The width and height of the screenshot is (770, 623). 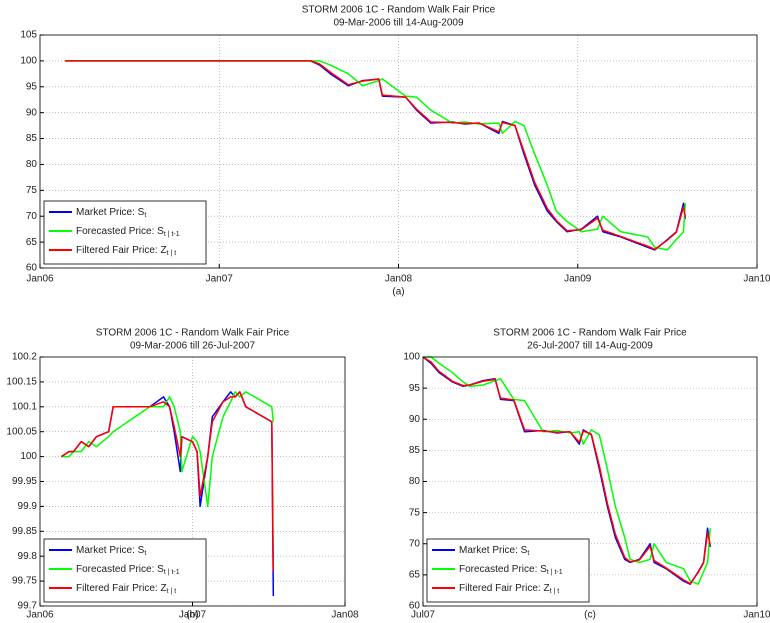 I want to click on y-tick-label: 99.7, so click(x=28, y=606).